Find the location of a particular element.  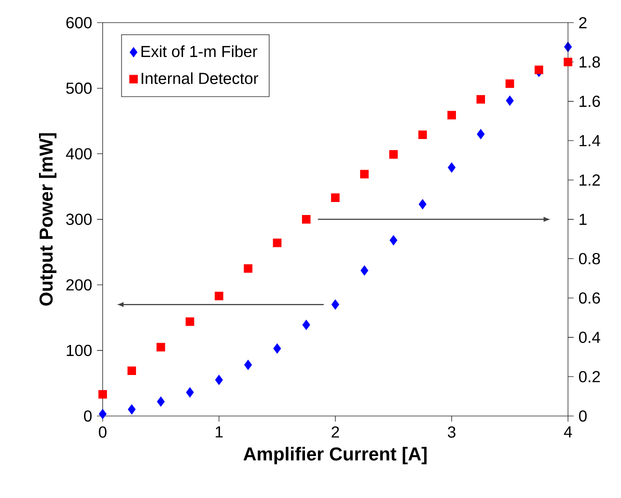

x-tick-label: 1 is located at coordinates (219, 432).